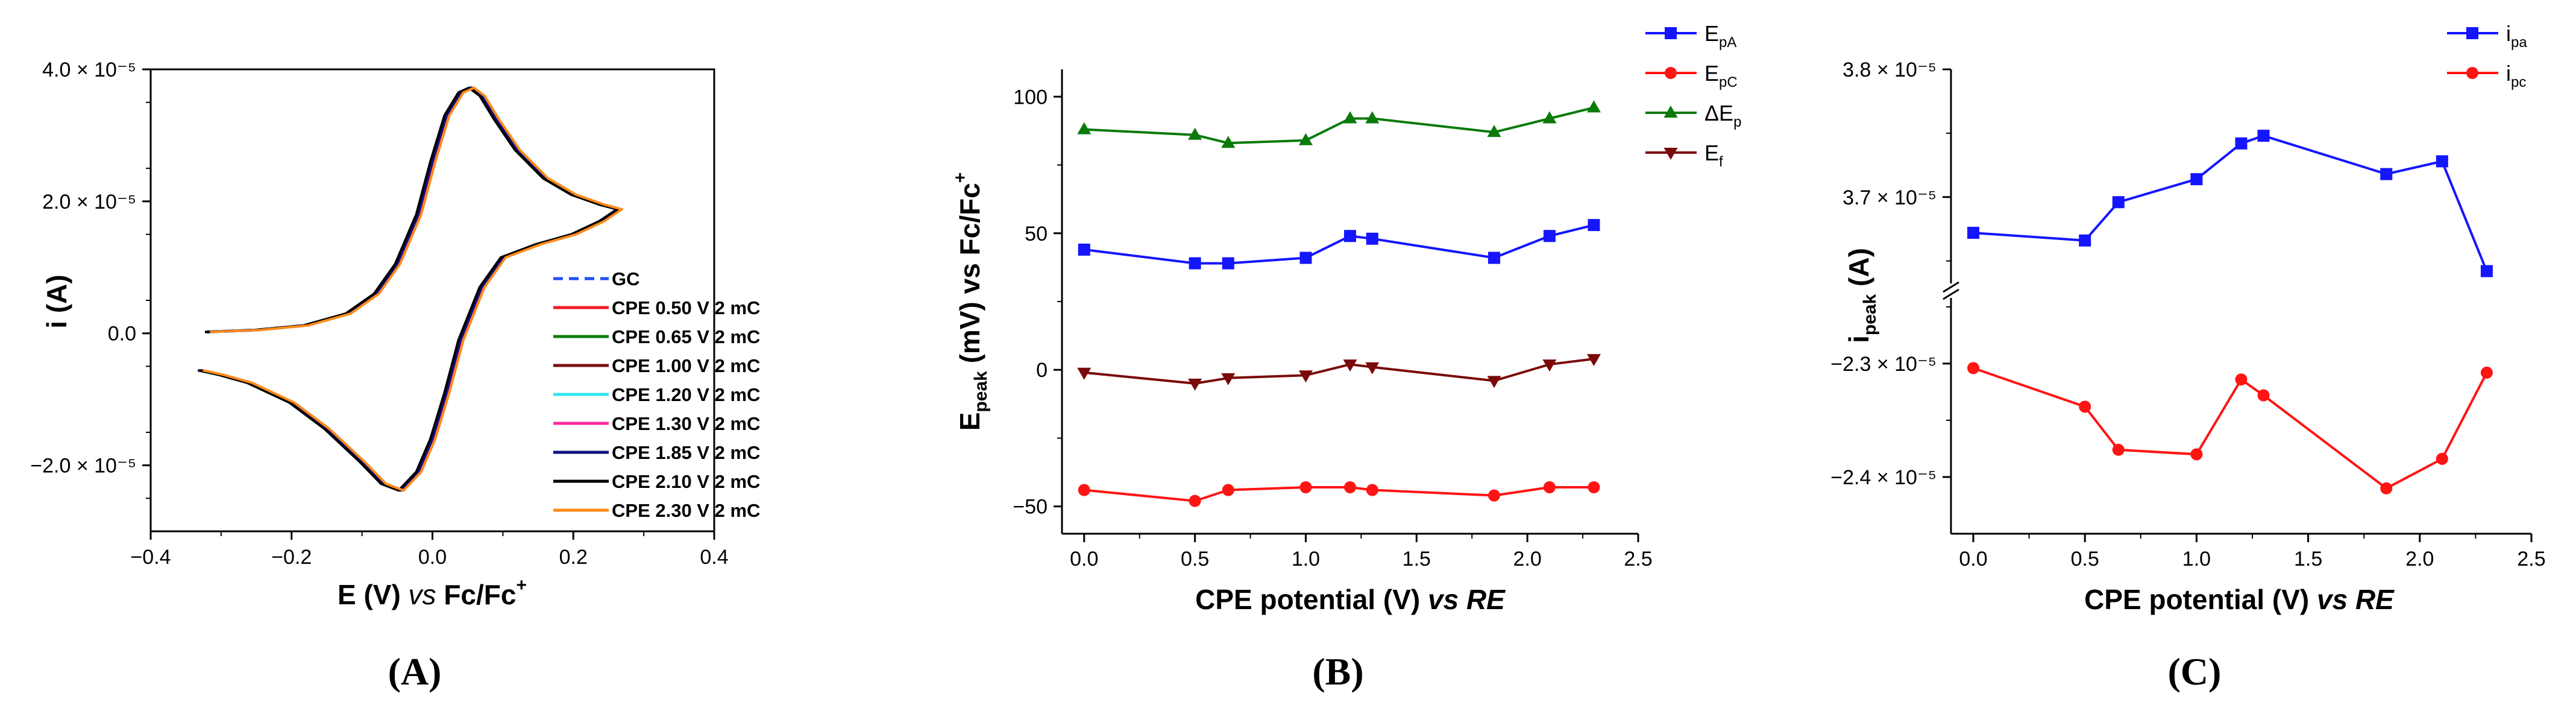 The height and width of the screenshot is (705, 2576). What do you see at coordinates (2230, 428) in the screenshot?
I see `series-line-pc` at bounding box center [2230, 428].